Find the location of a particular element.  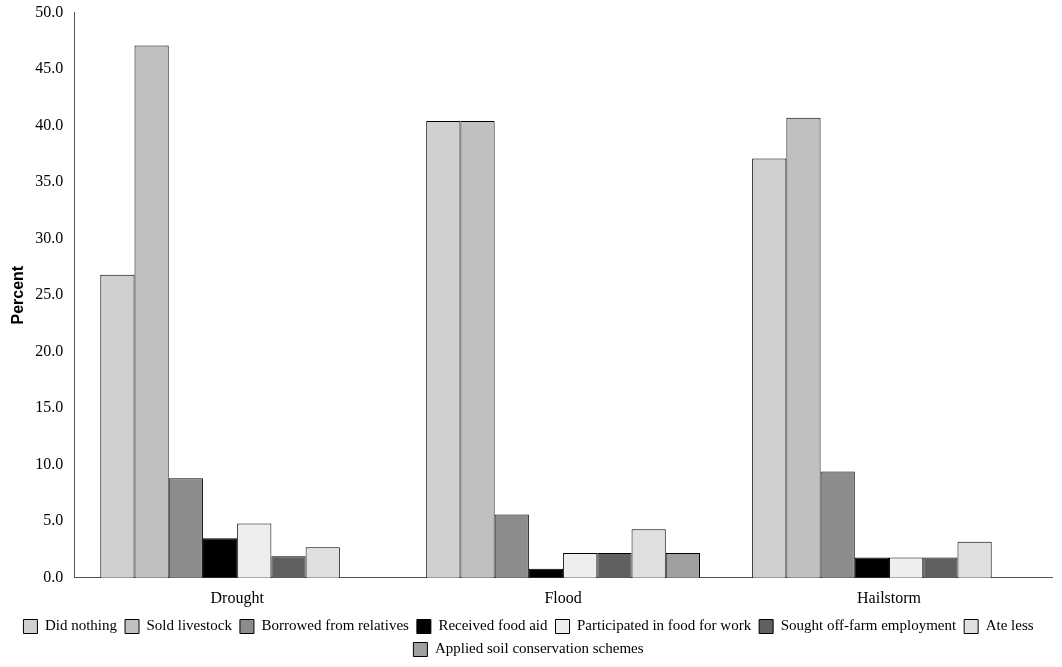

y-tick-label: 10.0 is located at coordinates (49, 463).